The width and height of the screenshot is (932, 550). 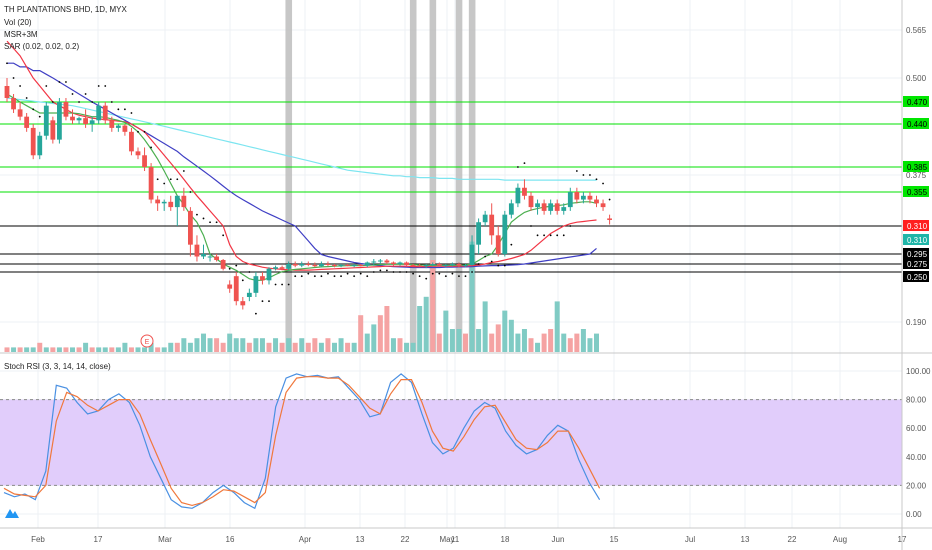 I want to click on symbol-title: TH PLANTATIONS BHD, 1D, MYX, so click(x=65, y=9).